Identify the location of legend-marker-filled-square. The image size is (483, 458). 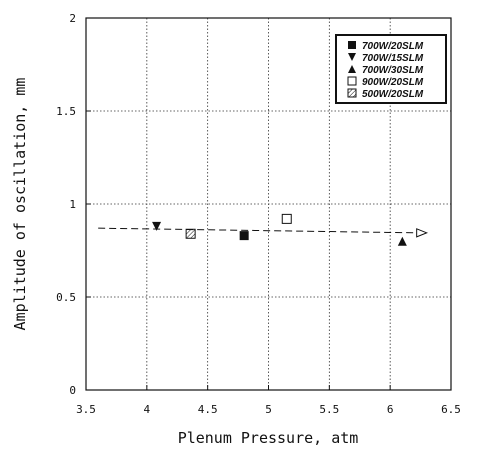
(352, 45).